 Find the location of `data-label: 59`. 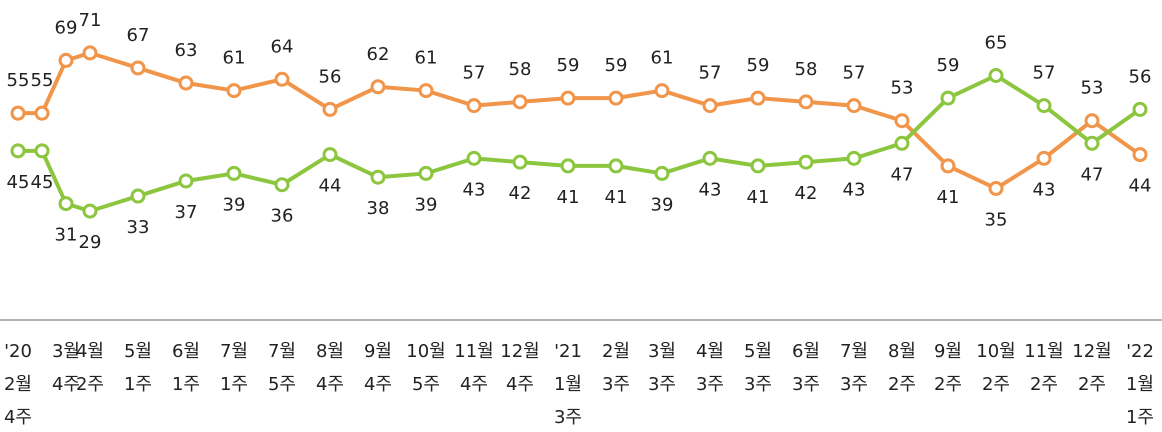

data-label: 59 is located at coordinates (616, 65).